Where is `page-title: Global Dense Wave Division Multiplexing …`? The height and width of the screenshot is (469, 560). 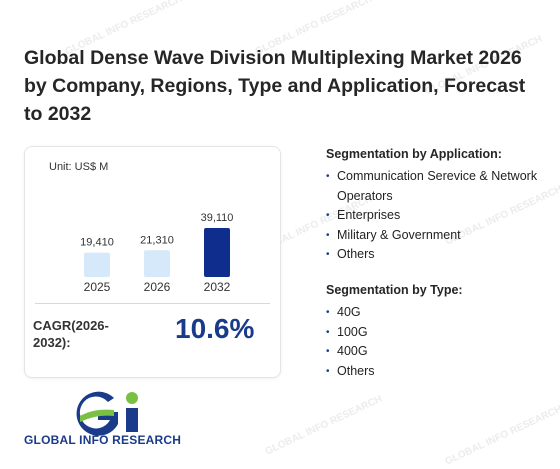
page-title: Global Dense Wave Division Multiplexing … is located at coordinates (275, 86).